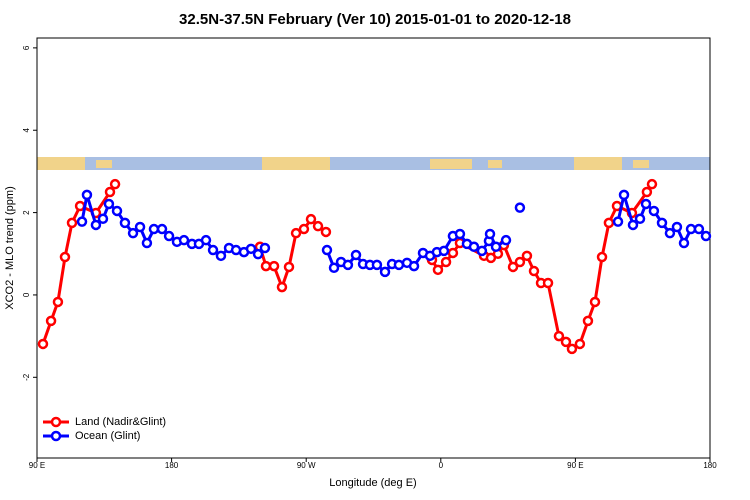  Describe the element at coordinates (26, 377) in the screenshot. I see `y-tick-label: -2` at that location.